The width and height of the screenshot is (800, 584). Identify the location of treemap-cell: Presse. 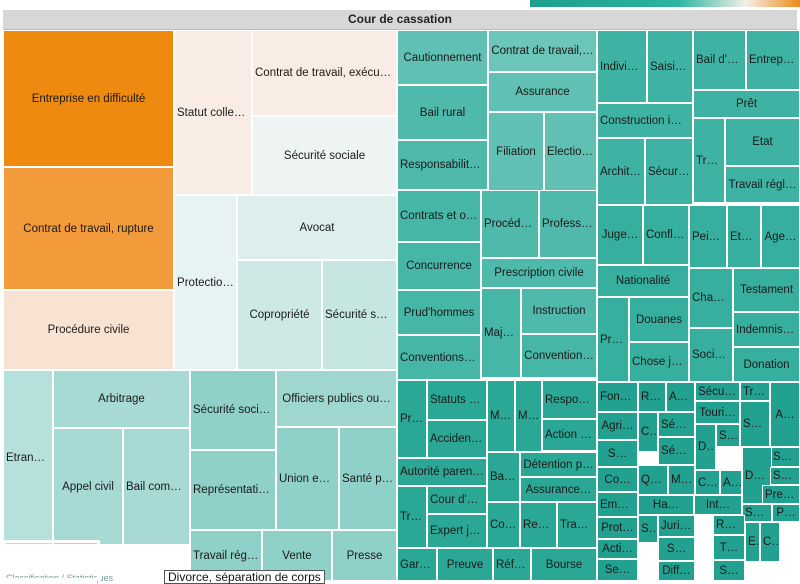
(364, 555).